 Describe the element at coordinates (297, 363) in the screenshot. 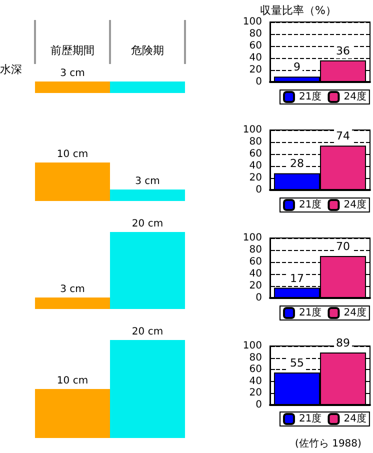

I see `data-label: 55` at that location.